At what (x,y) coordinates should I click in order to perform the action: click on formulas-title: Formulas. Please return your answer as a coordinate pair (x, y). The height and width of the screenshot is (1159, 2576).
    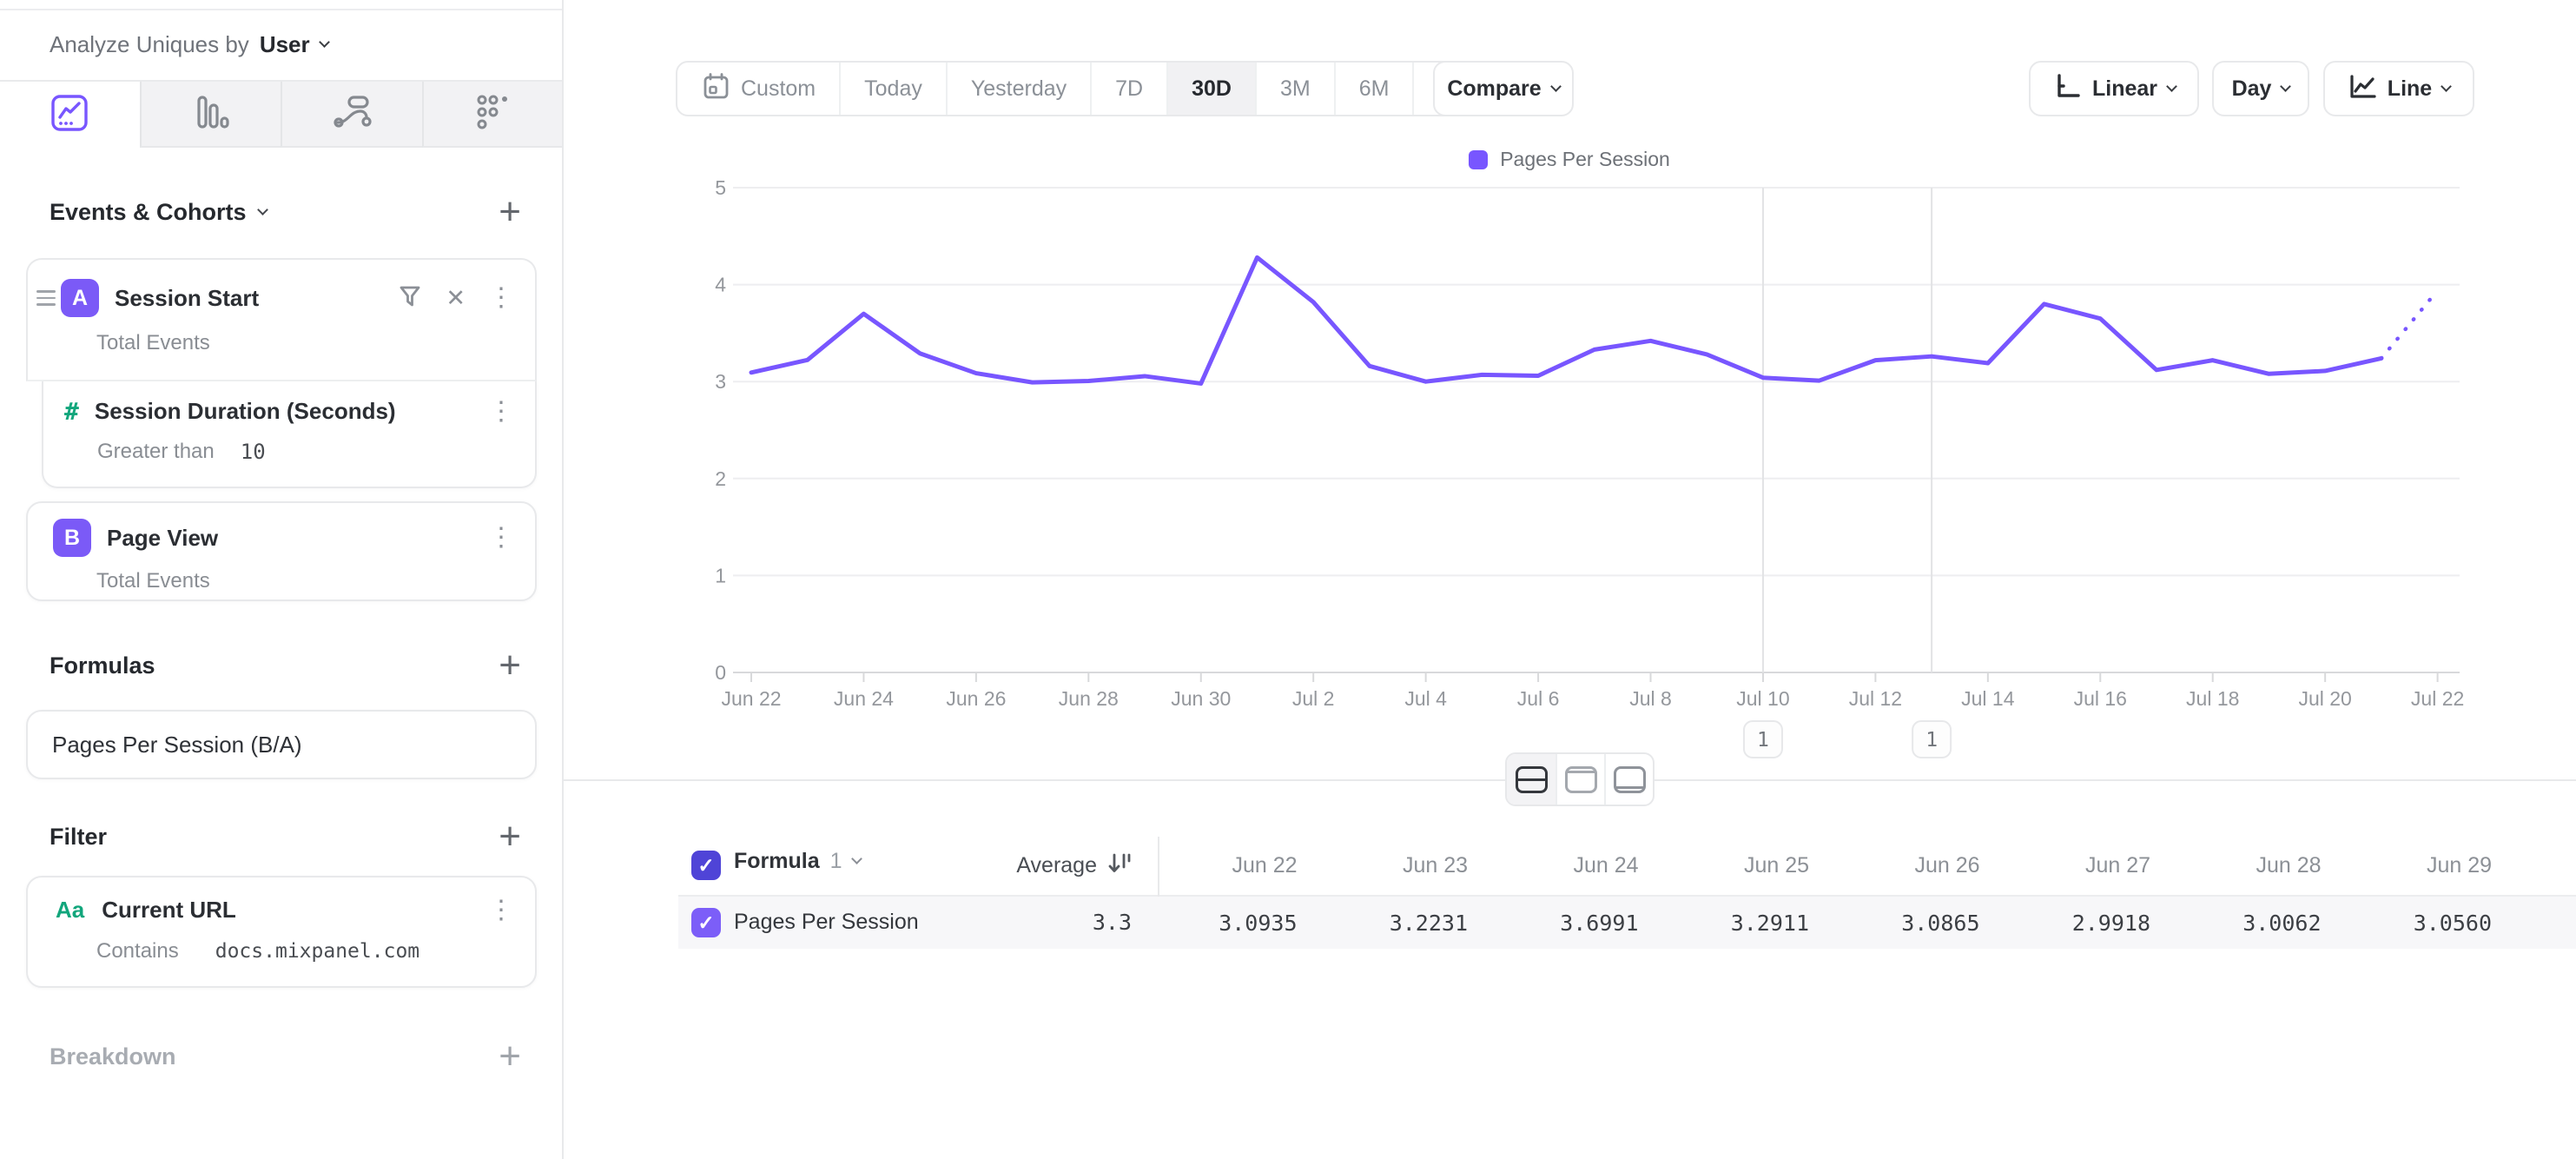
    Looking at the image, I should click on (103, 665).